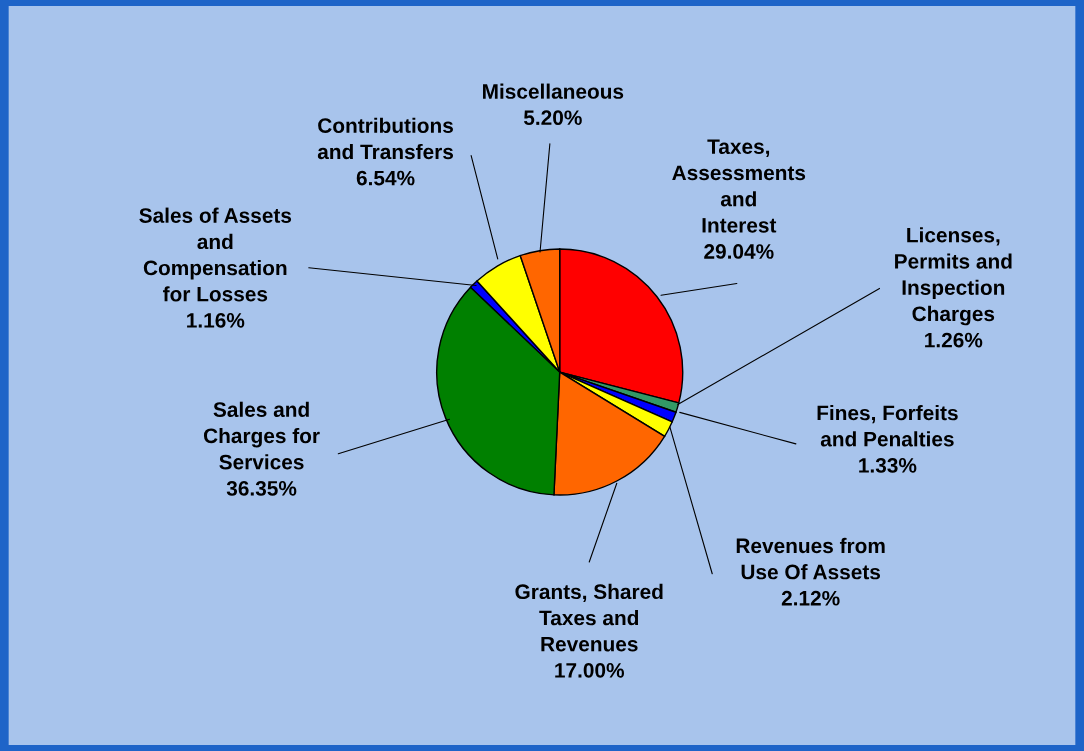 The width and height of the screenshot is (1084, 751). What do you see at coordinates (953, 276) in the screenshot?
I see `slice-label: Licenses, Permits and Inspection Charges` at bounding box center [953, 276].